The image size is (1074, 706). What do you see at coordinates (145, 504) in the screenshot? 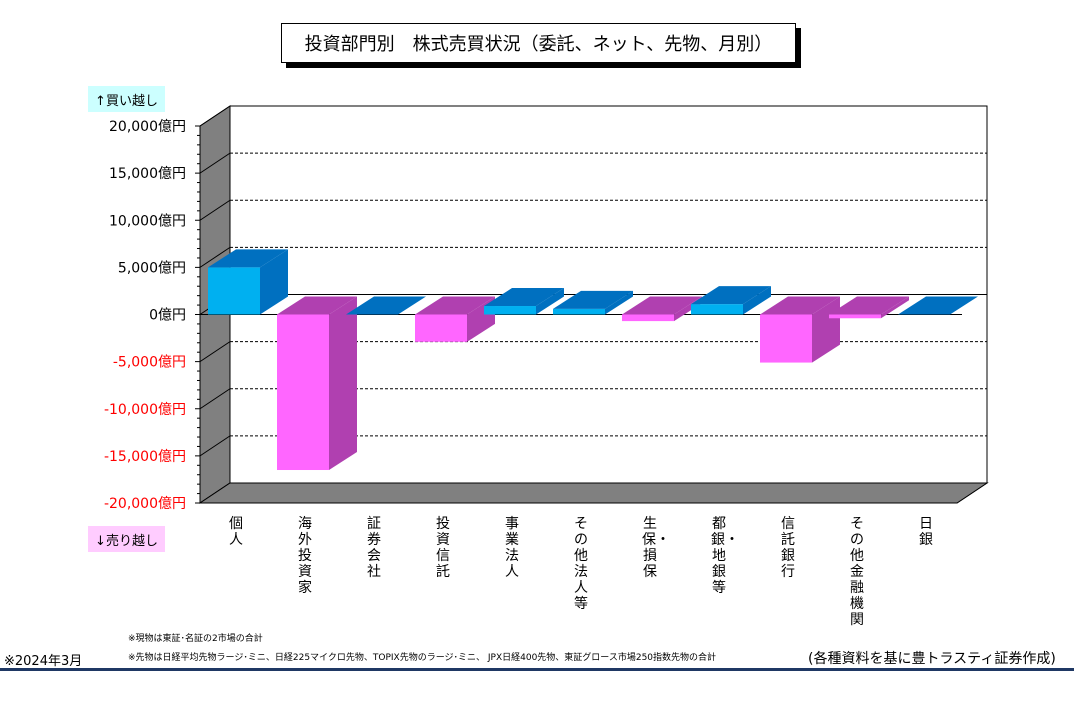
I see `y-tick-label: -20,000億円` at bounding box center [145, 504].